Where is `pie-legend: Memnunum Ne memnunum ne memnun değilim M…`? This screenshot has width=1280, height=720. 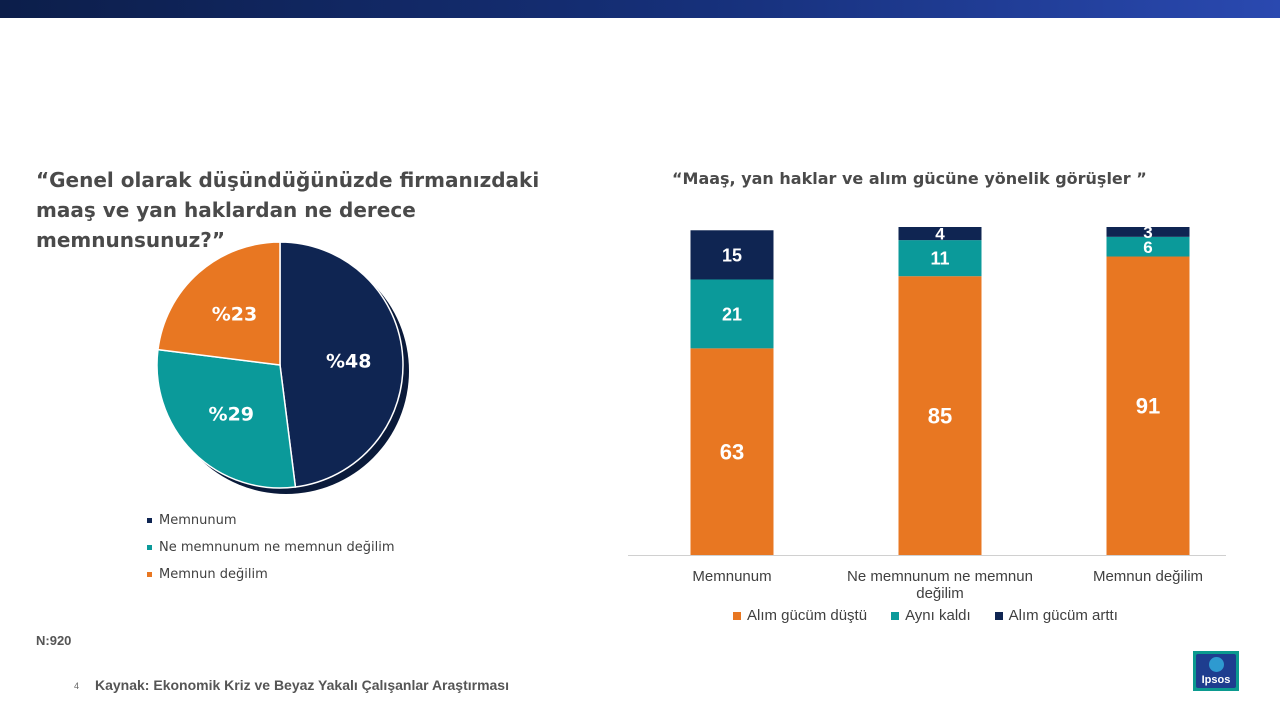 pie-legend: Memnunum Ne memnunum ne memnun değilim M… is located at coordinates (270, 547).